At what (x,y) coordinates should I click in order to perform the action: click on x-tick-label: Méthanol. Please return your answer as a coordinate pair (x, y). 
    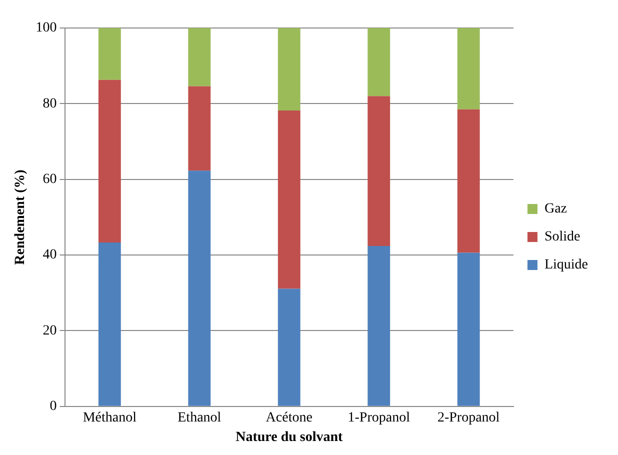
    Looking at the image, I should click on (109, 418).